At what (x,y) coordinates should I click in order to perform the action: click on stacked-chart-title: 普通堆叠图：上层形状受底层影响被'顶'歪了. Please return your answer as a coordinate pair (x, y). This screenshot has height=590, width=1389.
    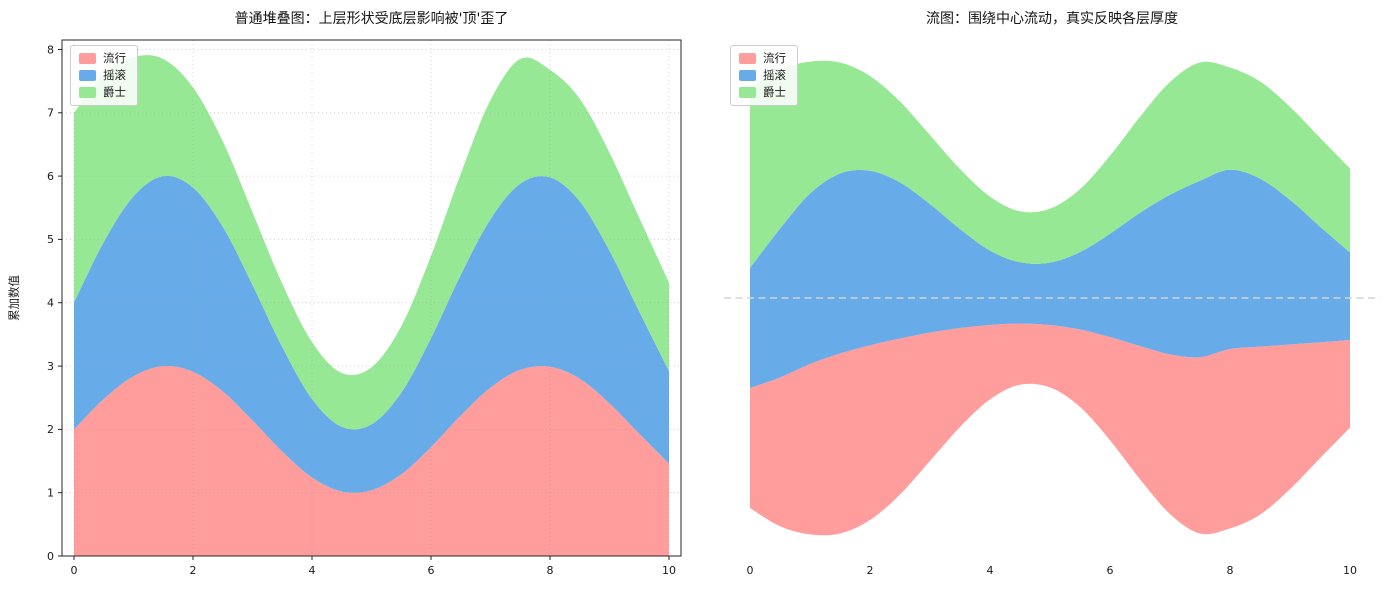
    Looking at the image, I should click on (371, 19).